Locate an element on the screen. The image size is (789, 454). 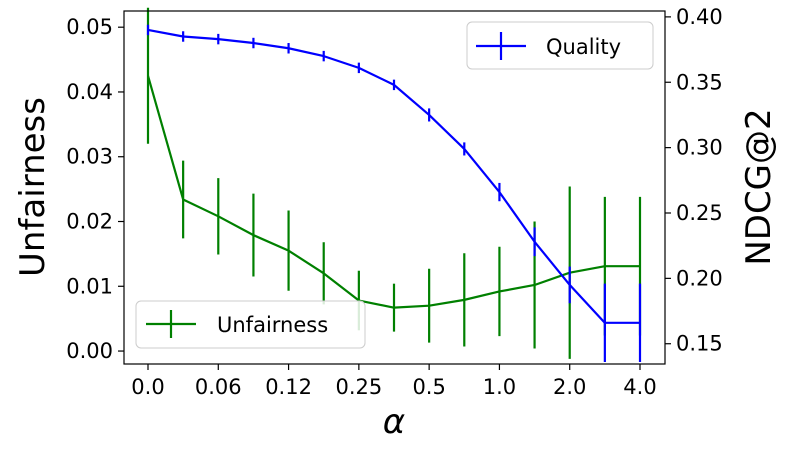
x-tick-label: 0.06 is located at coordinates (218, 387).